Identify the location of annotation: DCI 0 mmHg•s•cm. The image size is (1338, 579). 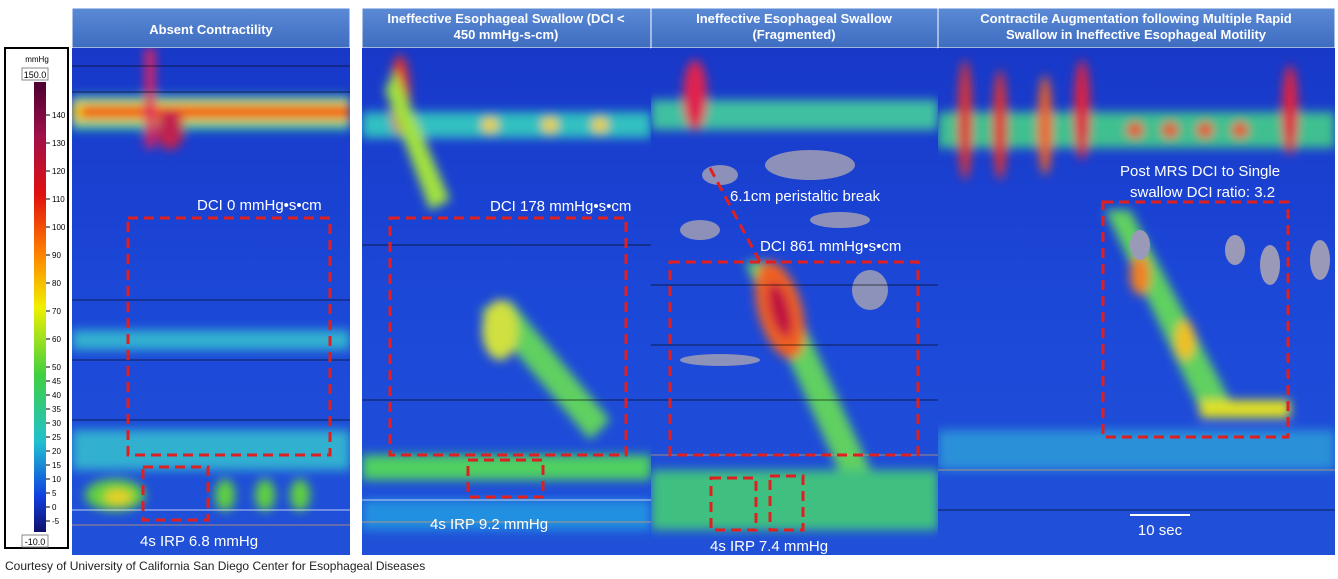
(259, 205).